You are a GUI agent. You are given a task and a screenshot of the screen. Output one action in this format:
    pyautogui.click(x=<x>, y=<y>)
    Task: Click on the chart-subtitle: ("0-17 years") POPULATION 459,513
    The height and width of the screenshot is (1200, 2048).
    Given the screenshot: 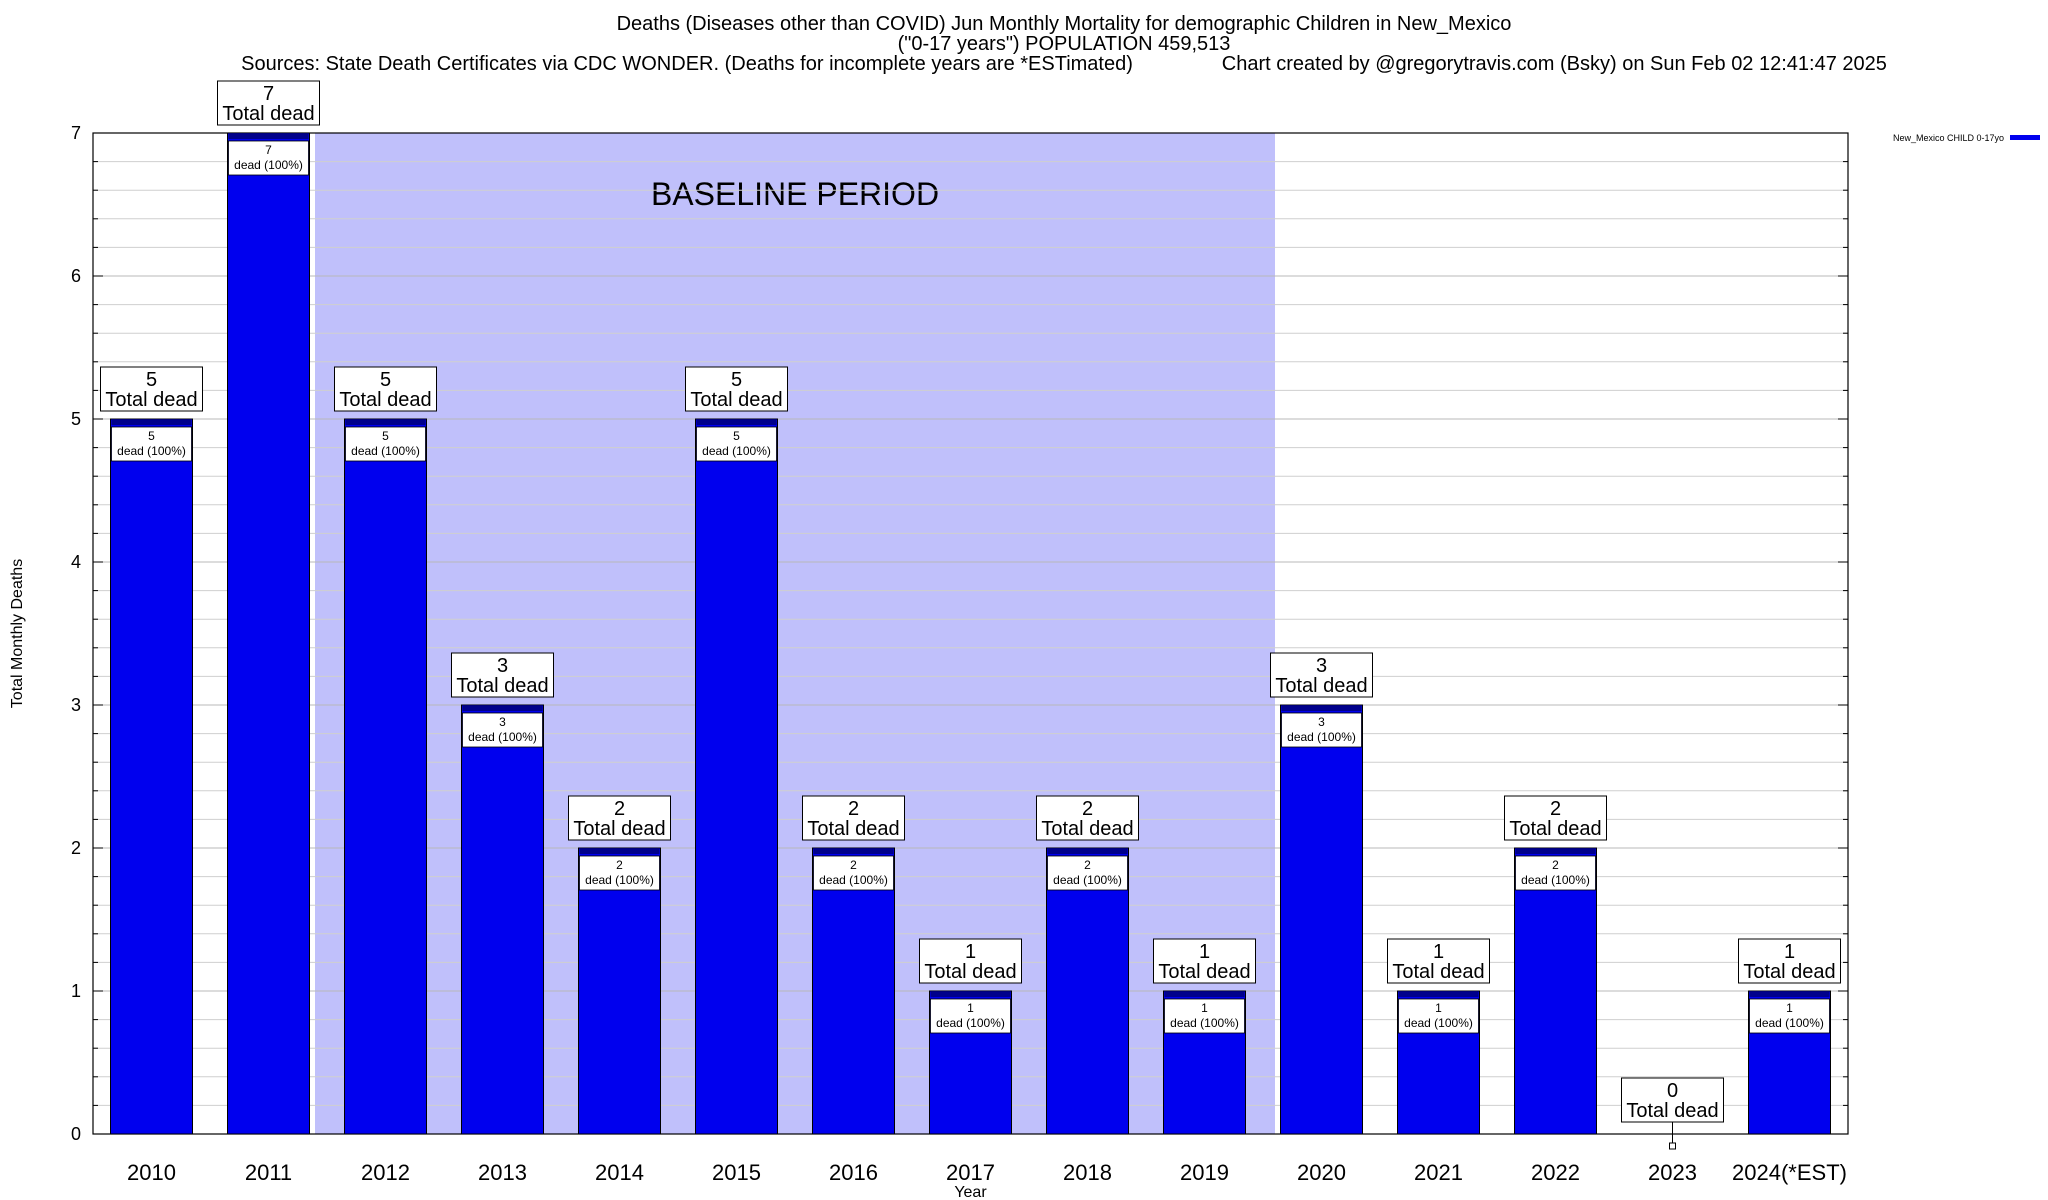 What is the action you would take?
    pyautogui.click(x=1064, y=44)
    